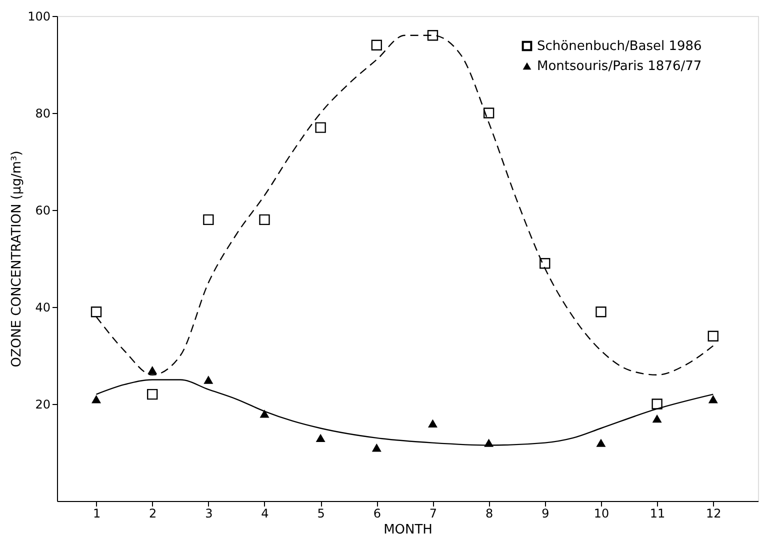 The image size is (768, 546). What do you see at coordinates (321, 513) in the screenshot?
I see `x-tick-label: 5` at bounding box center [321, 513].